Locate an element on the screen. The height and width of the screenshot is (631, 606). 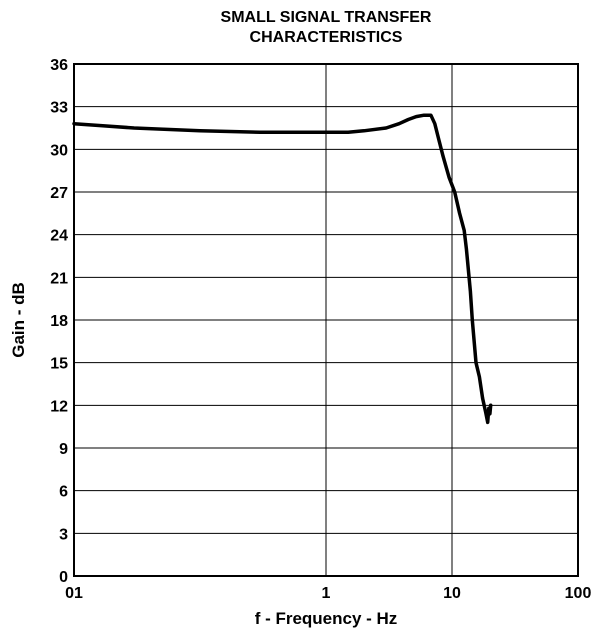
chart-title-line-1: SMALL SIGNAL TRANSFER is located at coordinates (326, 17).